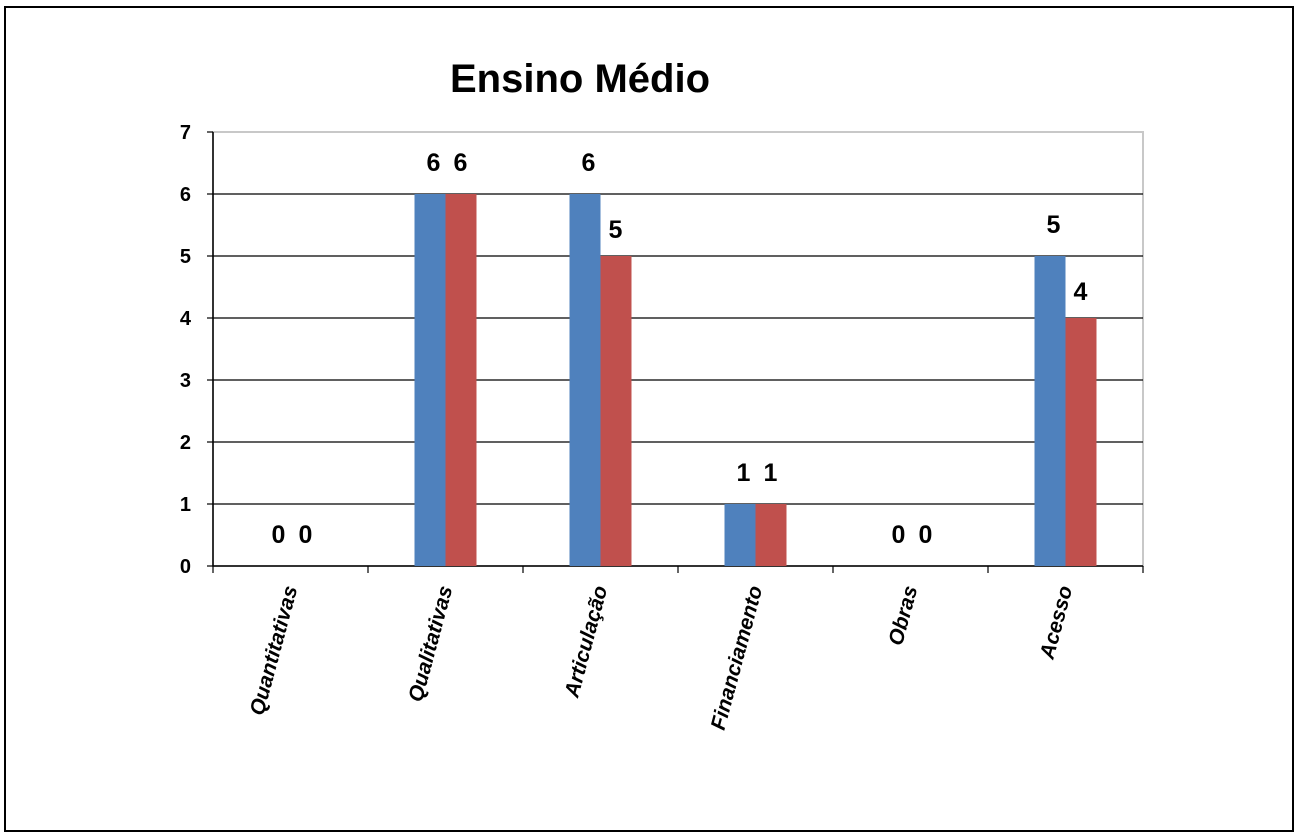 The height and width of the screenshot is (836, 1301). Describe the element at coordinates (1081, 292) in the screenshot. I see `data-label: 4` at that location.